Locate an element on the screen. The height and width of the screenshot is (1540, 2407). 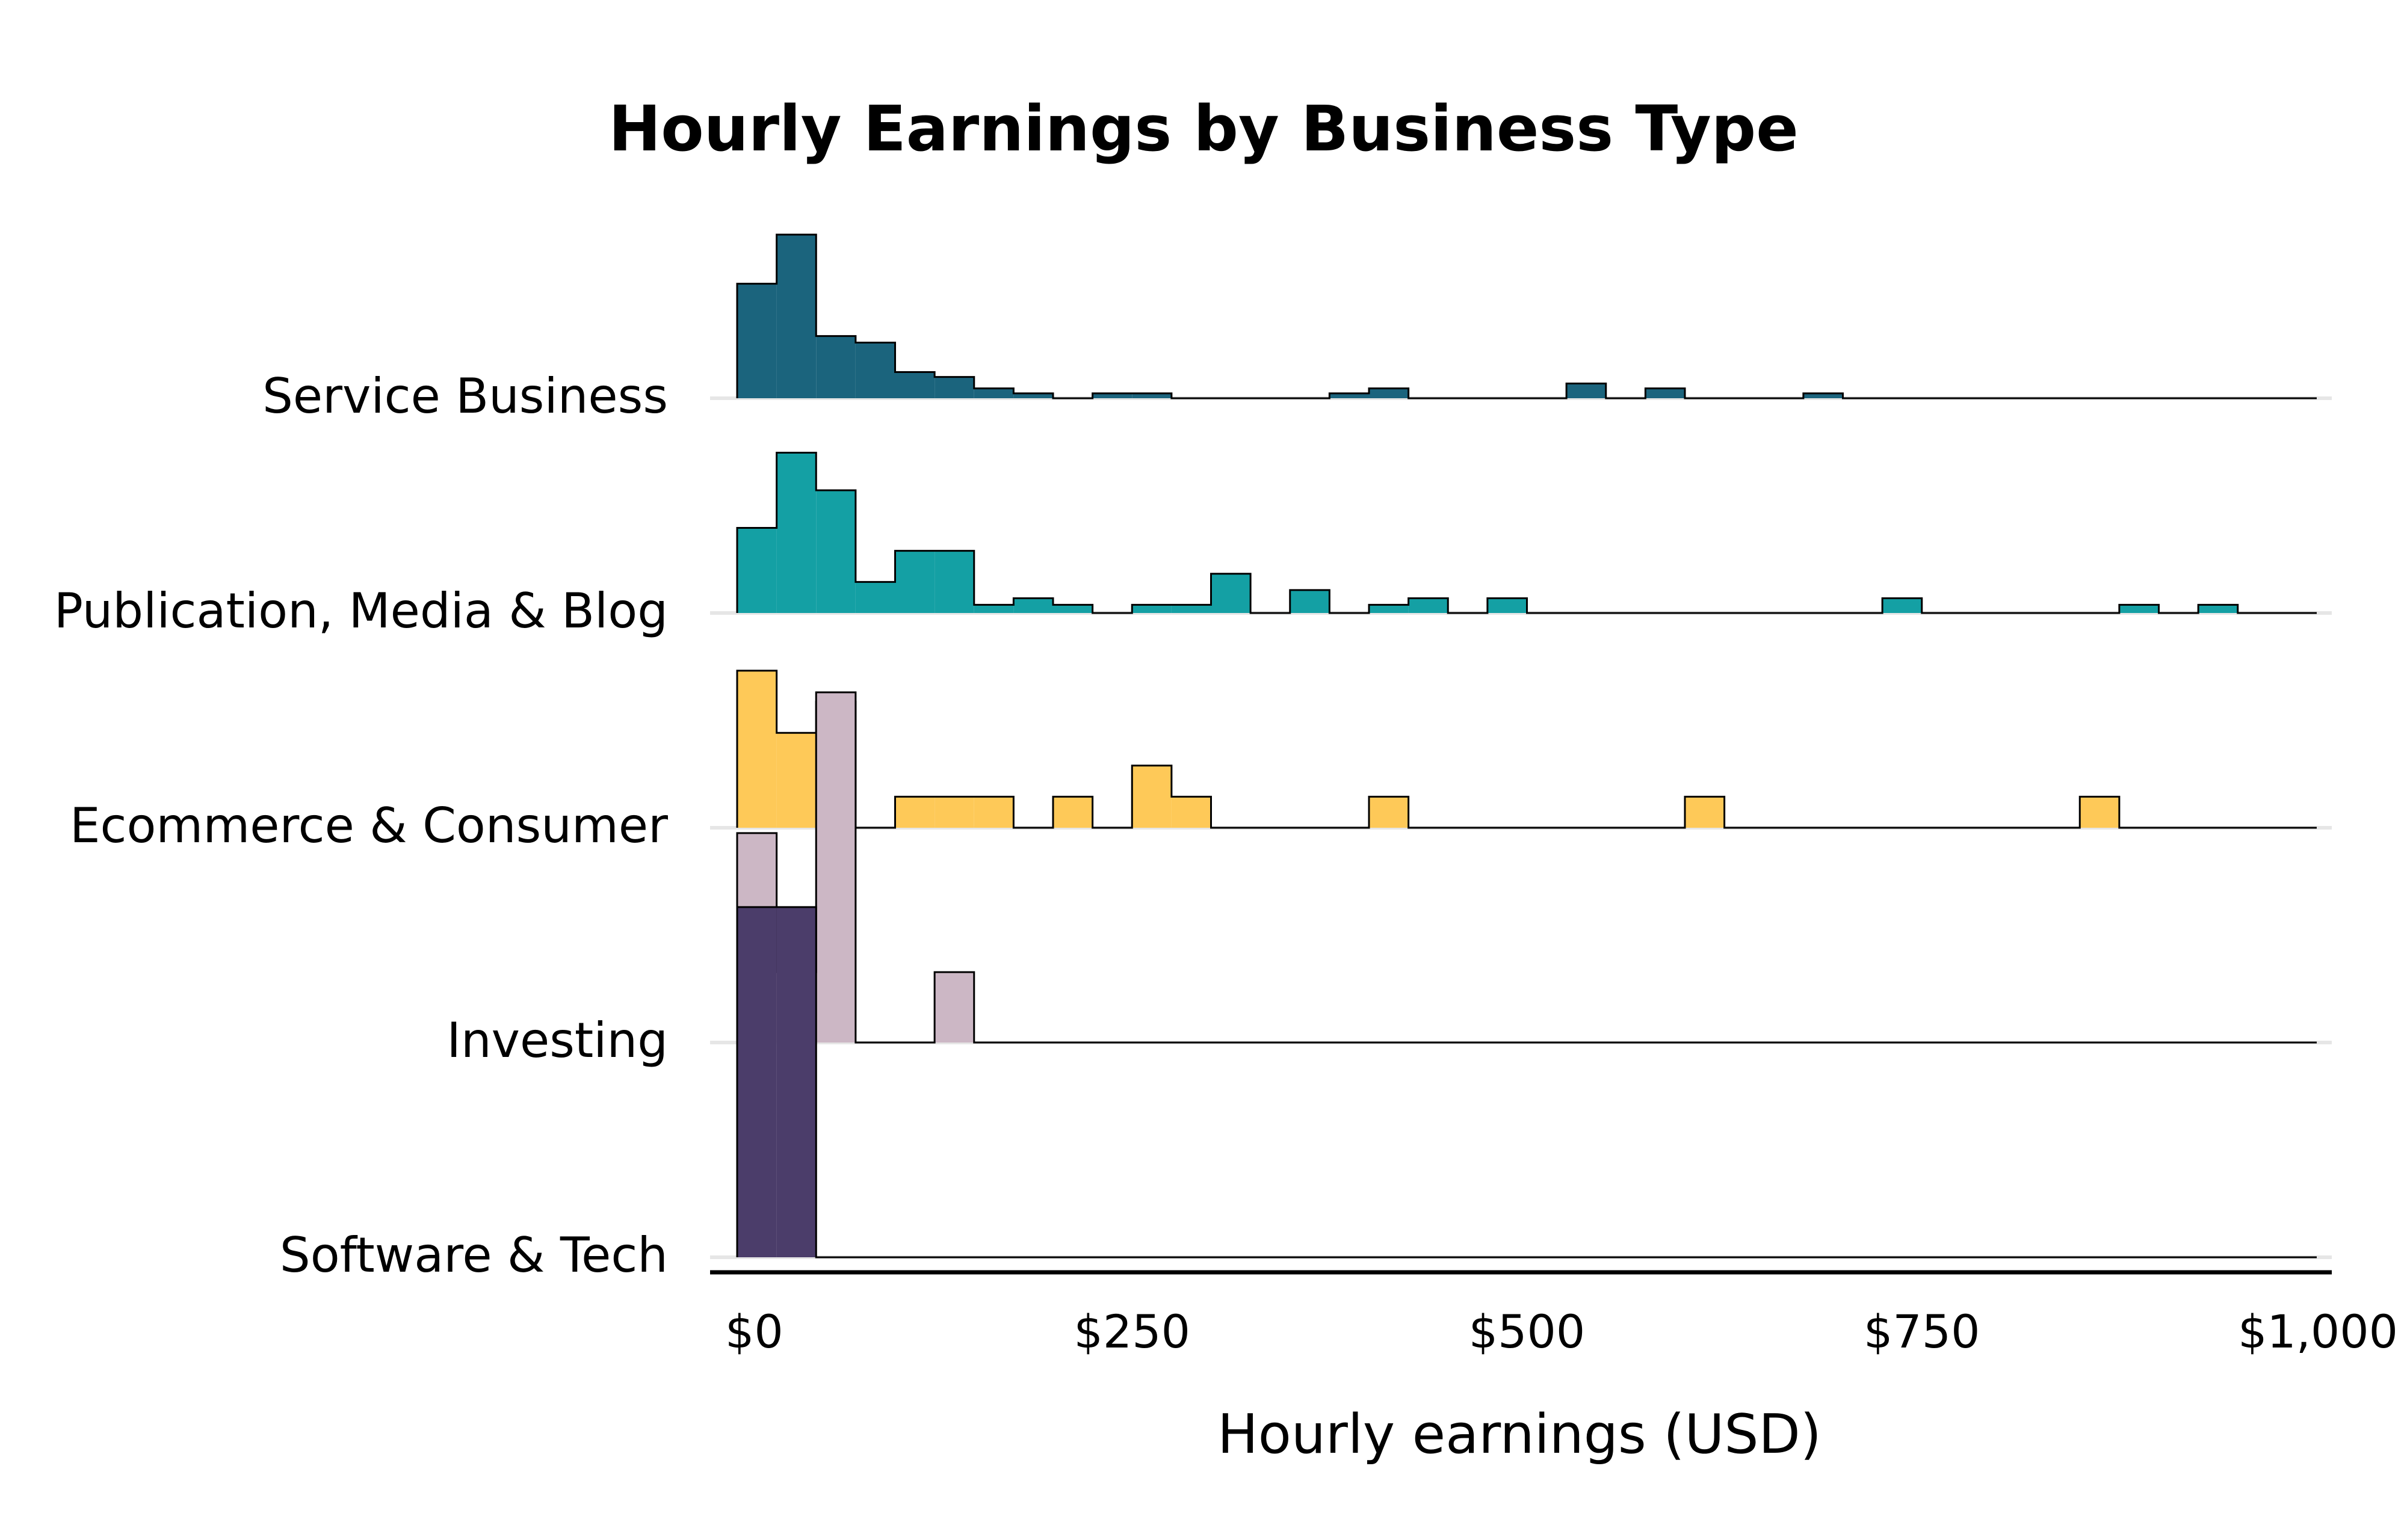
x-tick-label: $750 is located at coordinates (1922, 1332).